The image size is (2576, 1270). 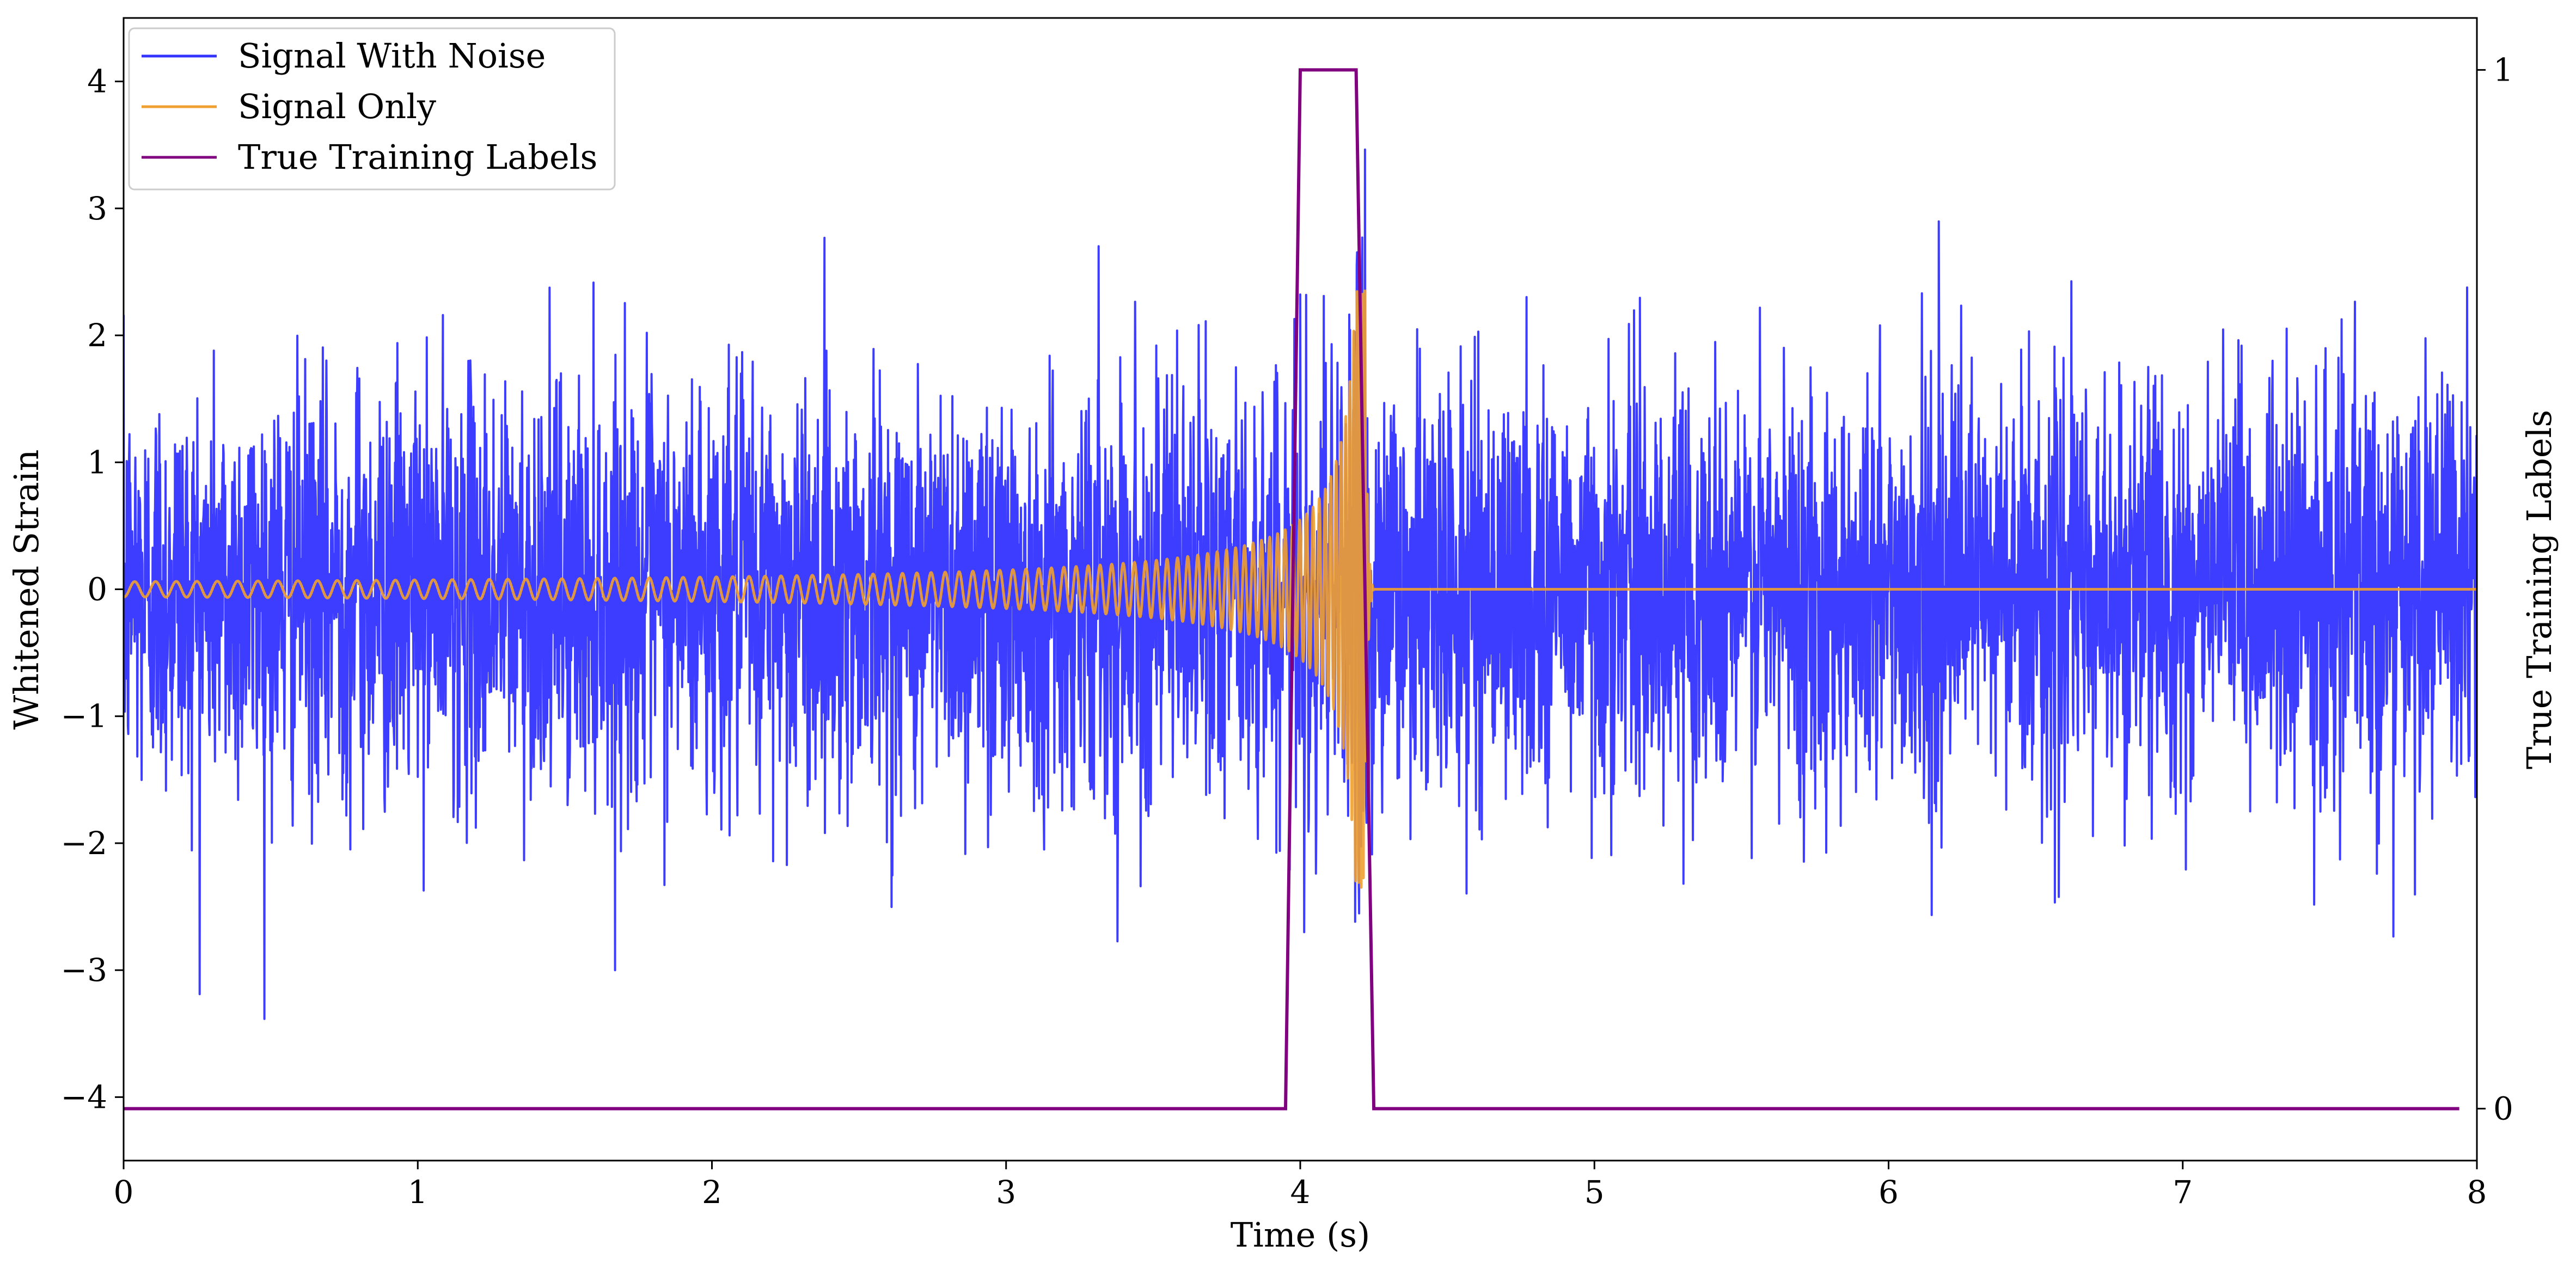 I want to click on x-tick-label: 8, so click(x=2477, y=1192).